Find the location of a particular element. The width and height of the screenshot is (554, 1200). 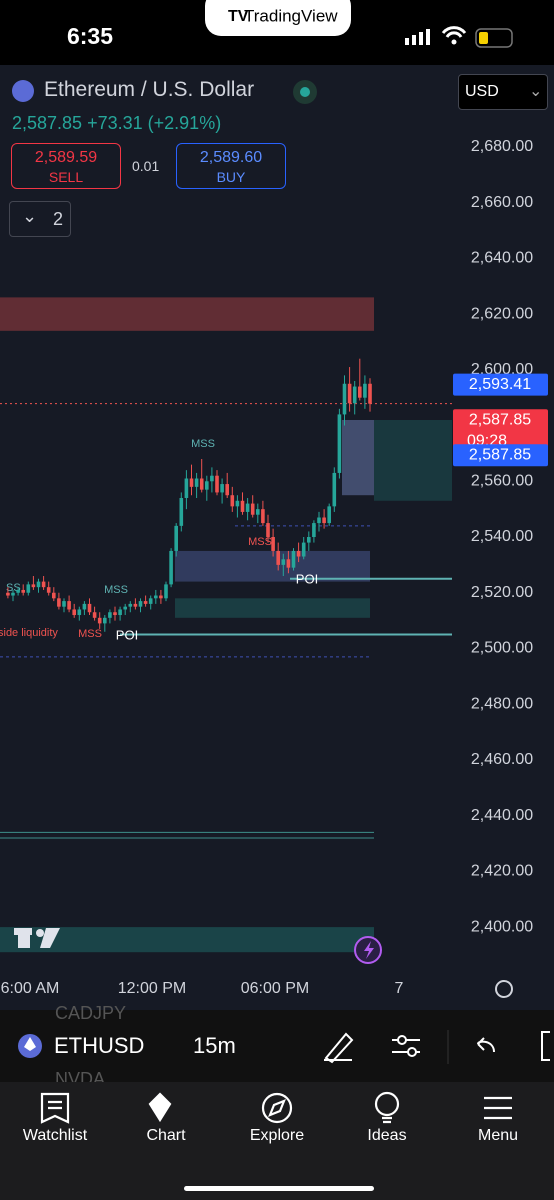

x-tick-label: 7 is located at coordinates (399, 988).